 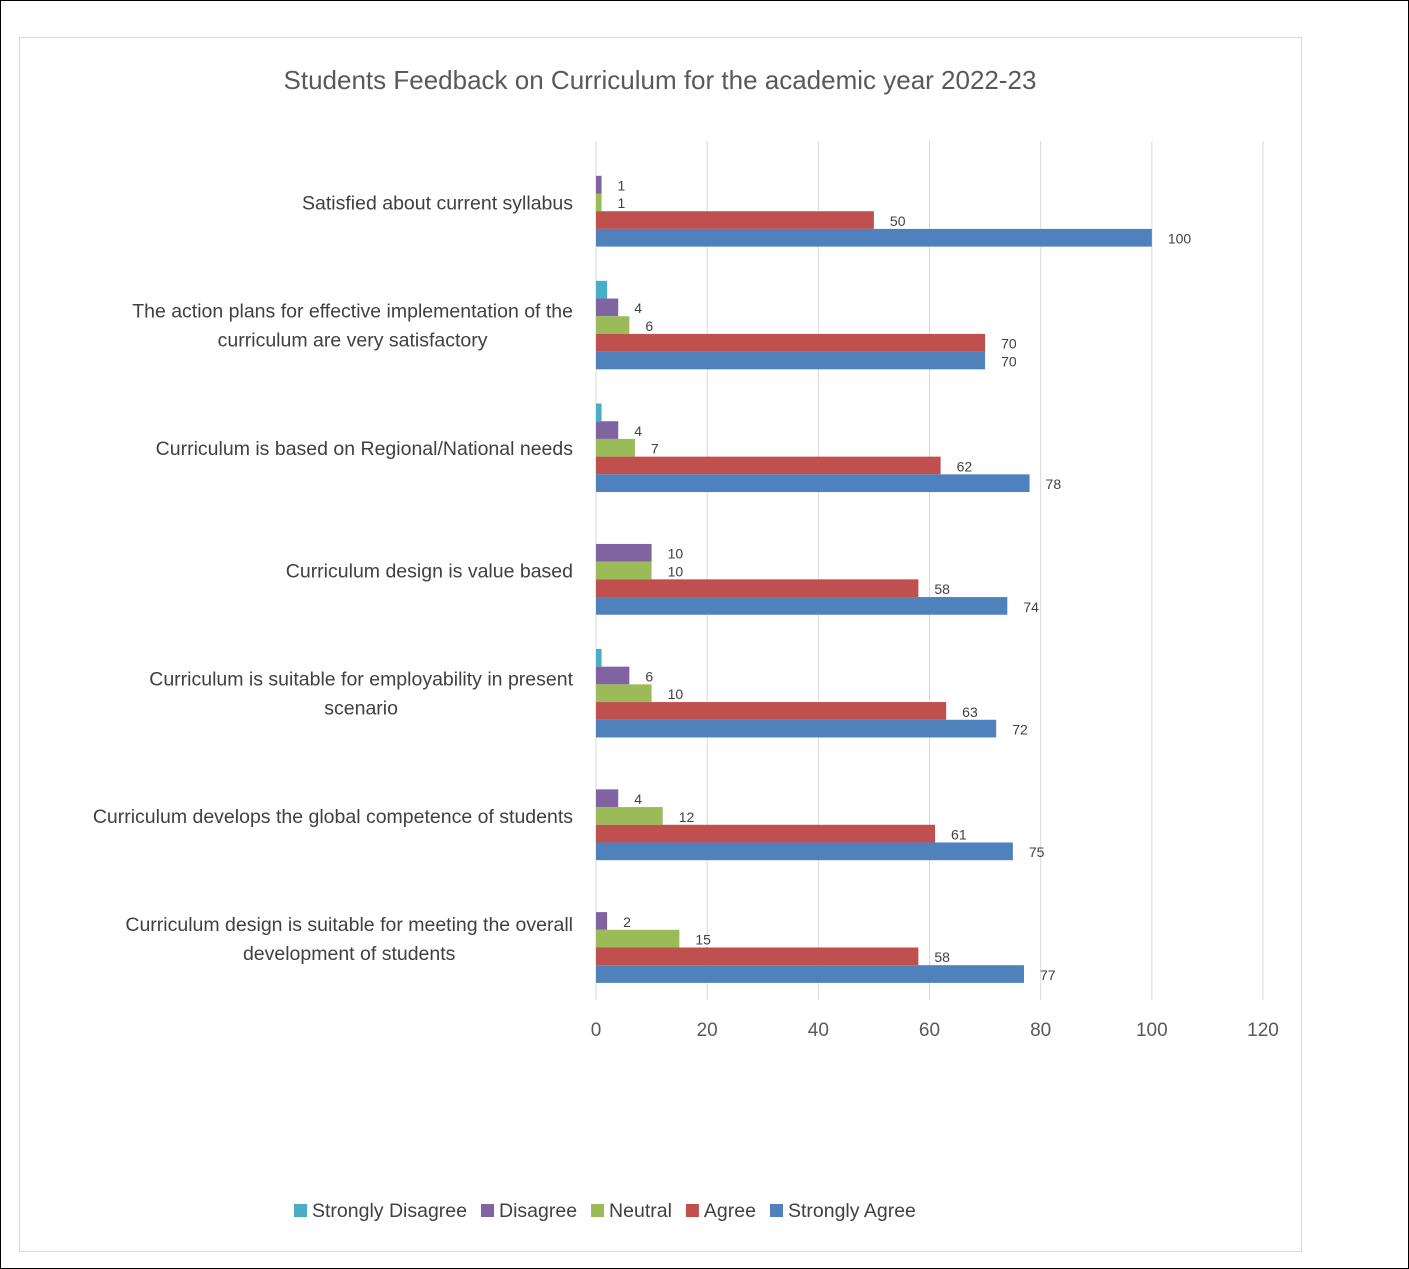 What do you see at coordinates (627, 922) in the screenshot?
I see `data-label: 2` at bounding box center [627, 922].